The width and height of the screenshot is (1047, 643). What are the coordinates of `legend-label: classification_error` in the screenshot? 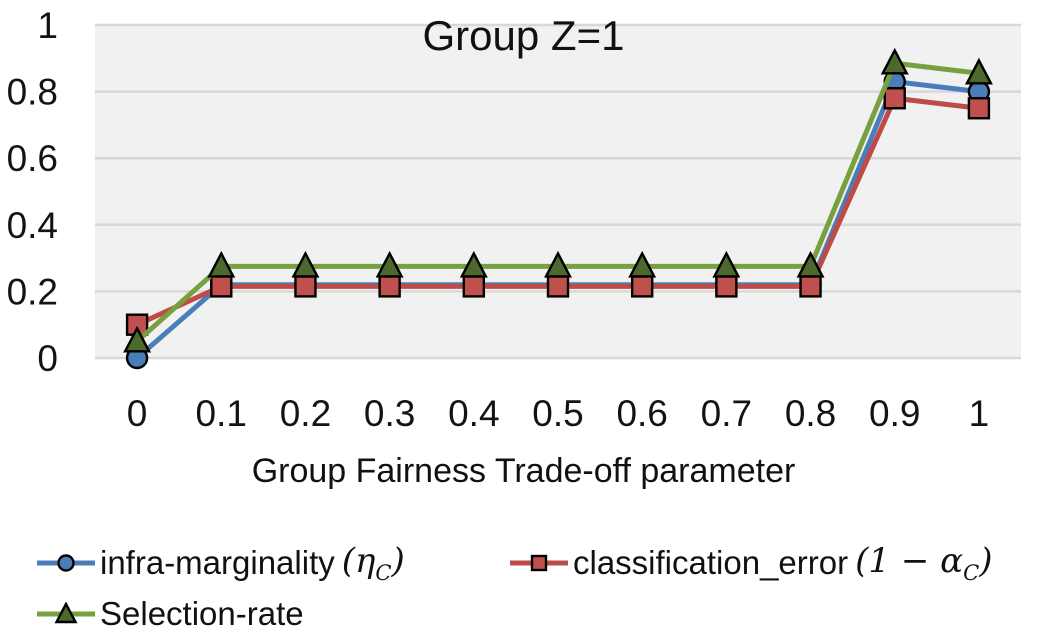 It's located at (711, 562).